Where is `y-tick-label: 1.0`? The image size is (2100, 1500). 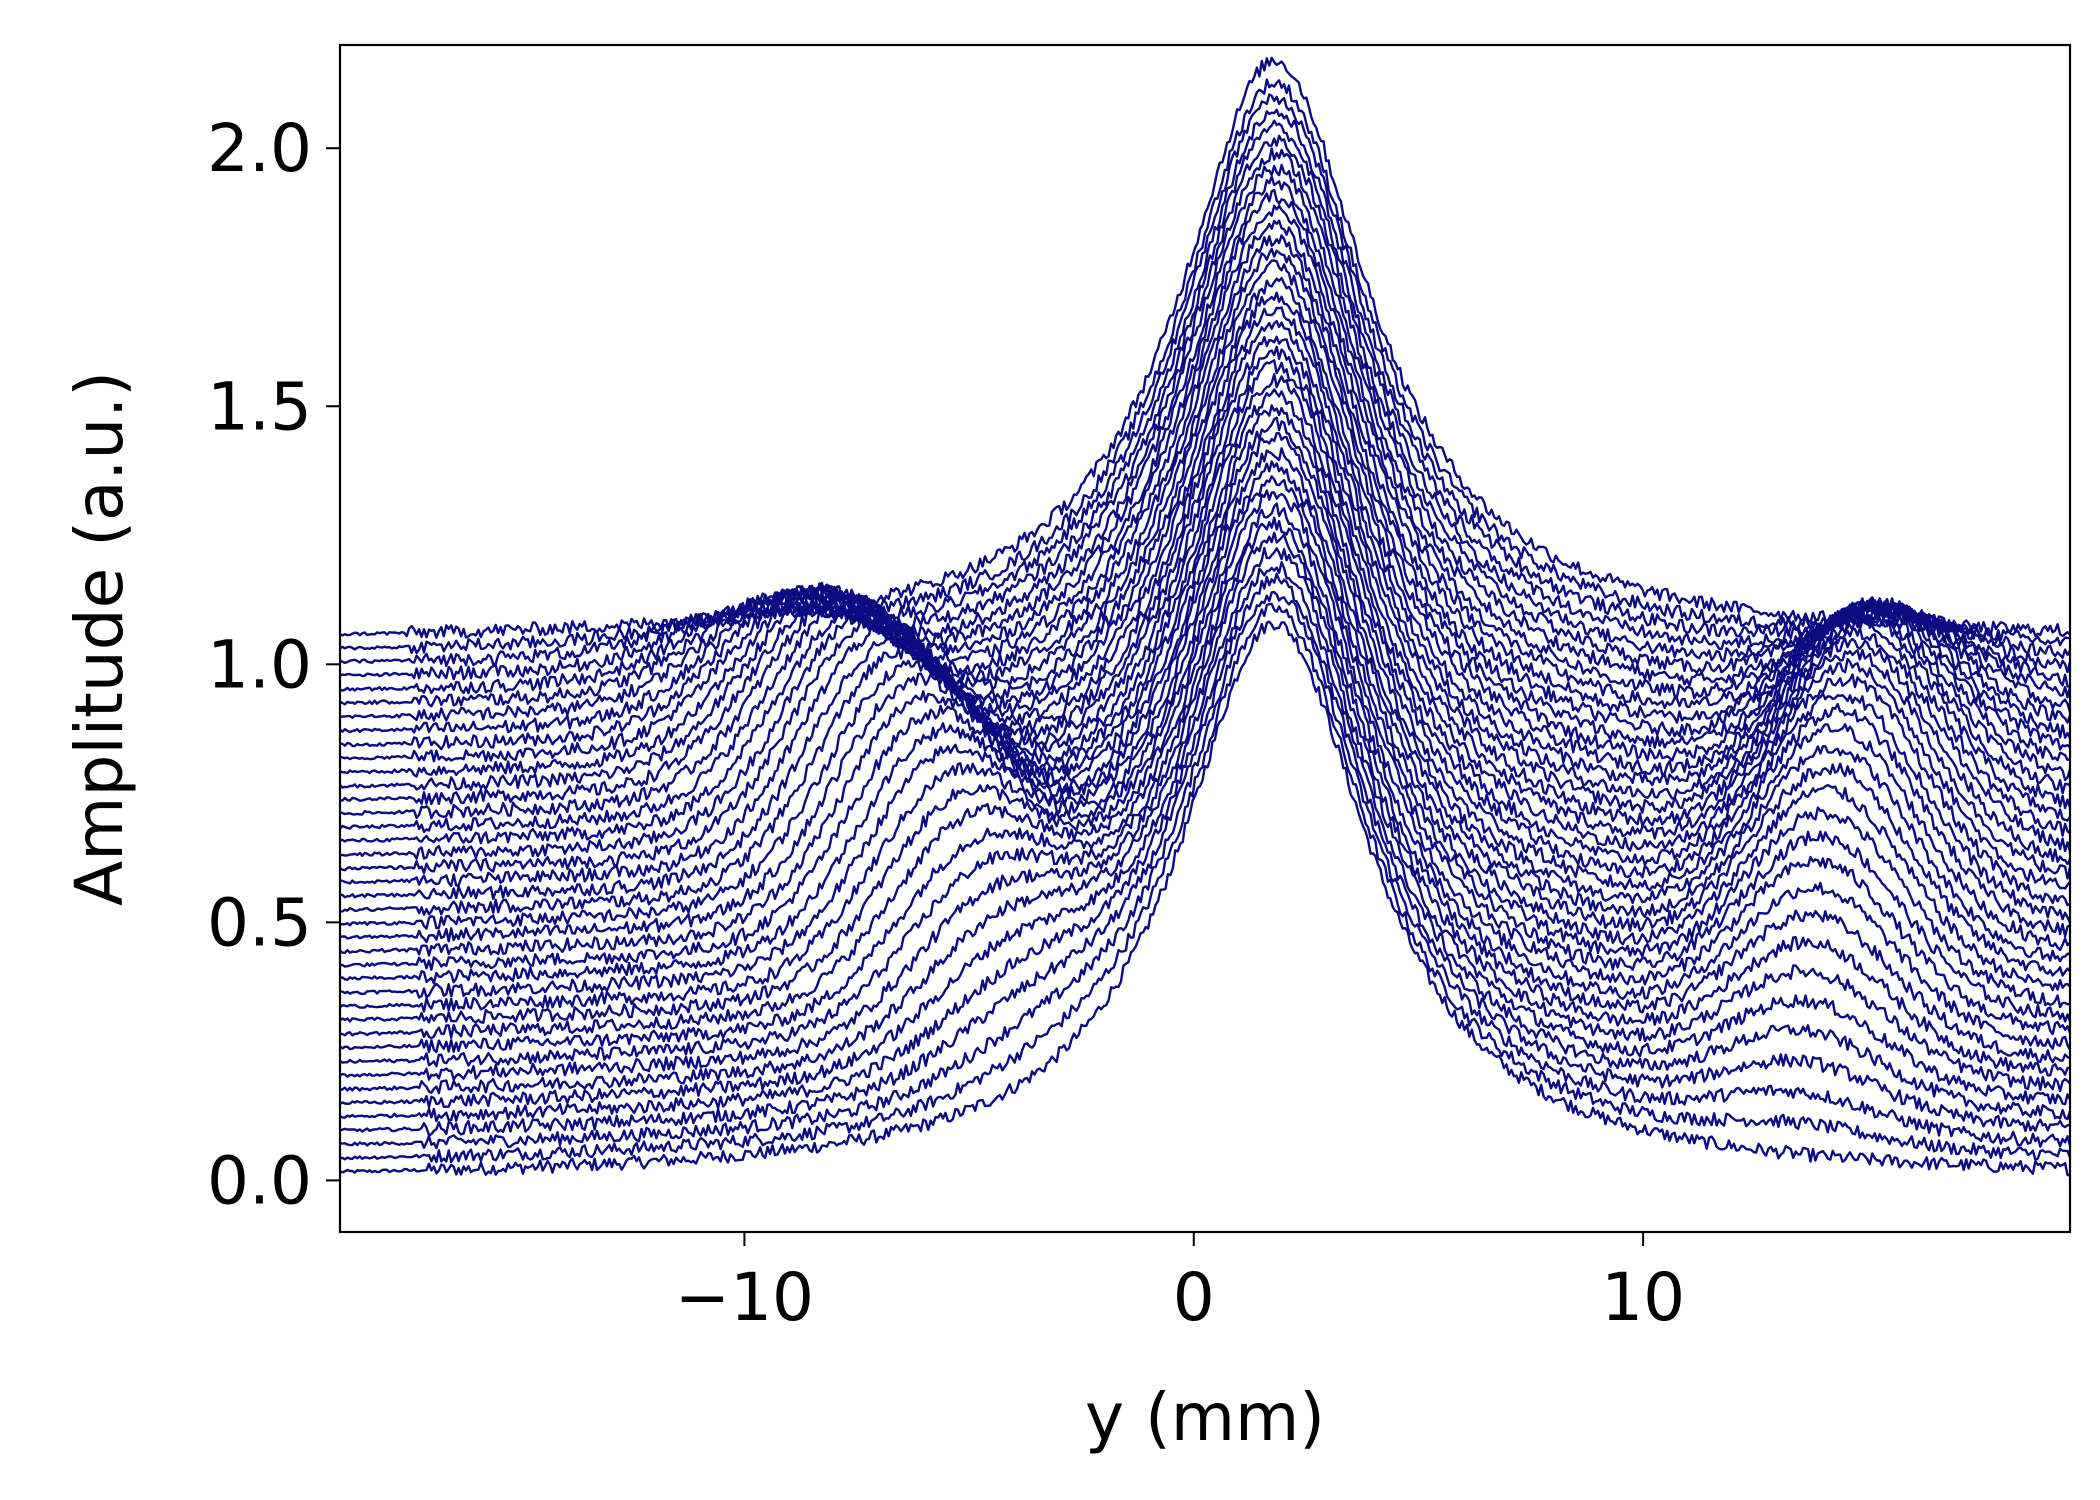
y-tick-label: 1.0 is located at coordinates (259, 664).